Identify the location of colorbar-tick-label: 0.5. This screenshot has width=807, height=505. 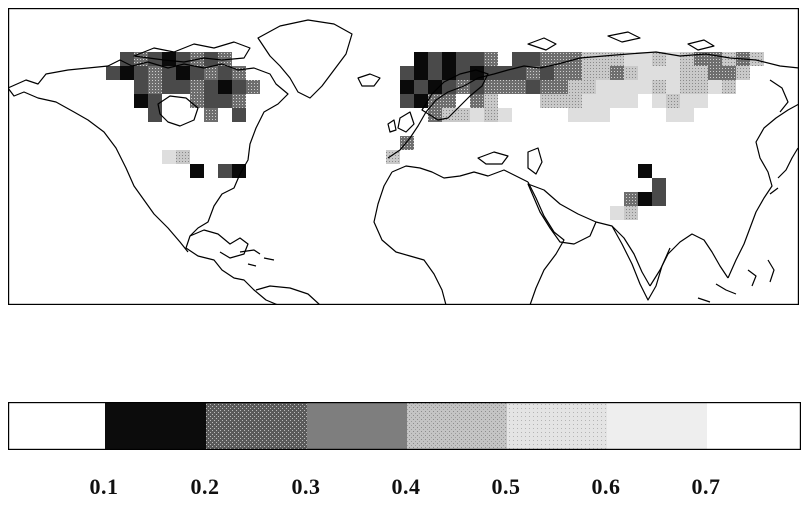
(506, 486).